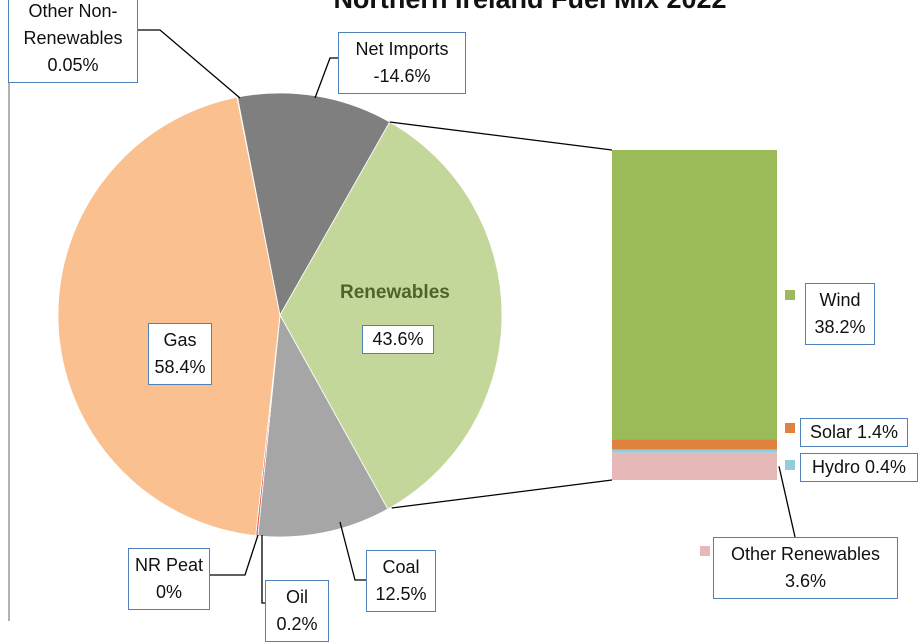 The width and height of the screenshot is (920, 642). What do you see at coordinates (297, 597) in the screenshot?
I see `label-text: Oil` at bounding box center [297, 597].